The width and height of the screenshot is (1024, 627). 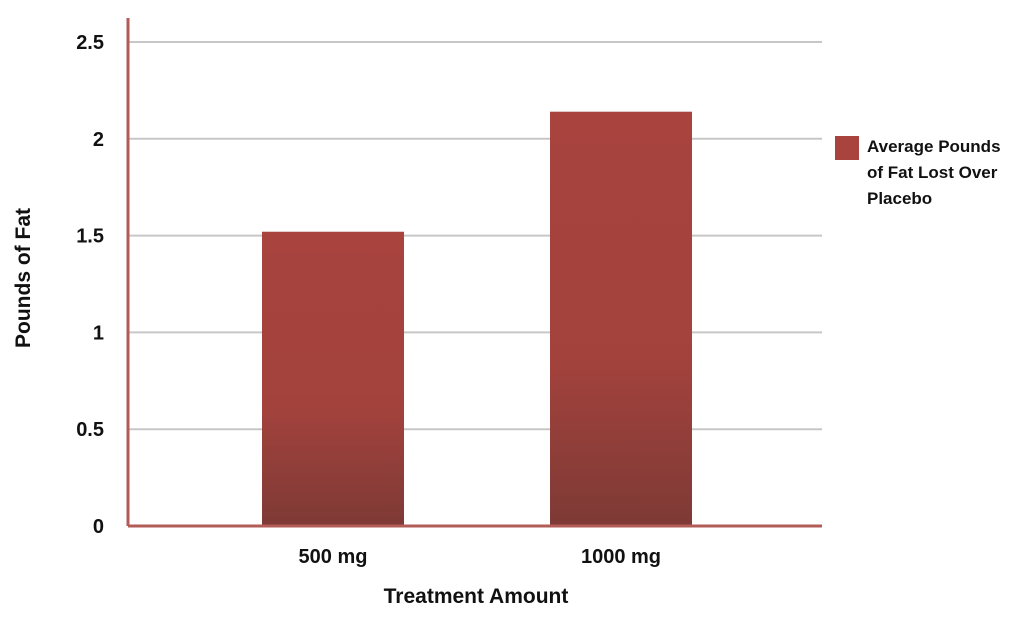 I want to click on y-tick-label: 1, so click(x=98, y=333).